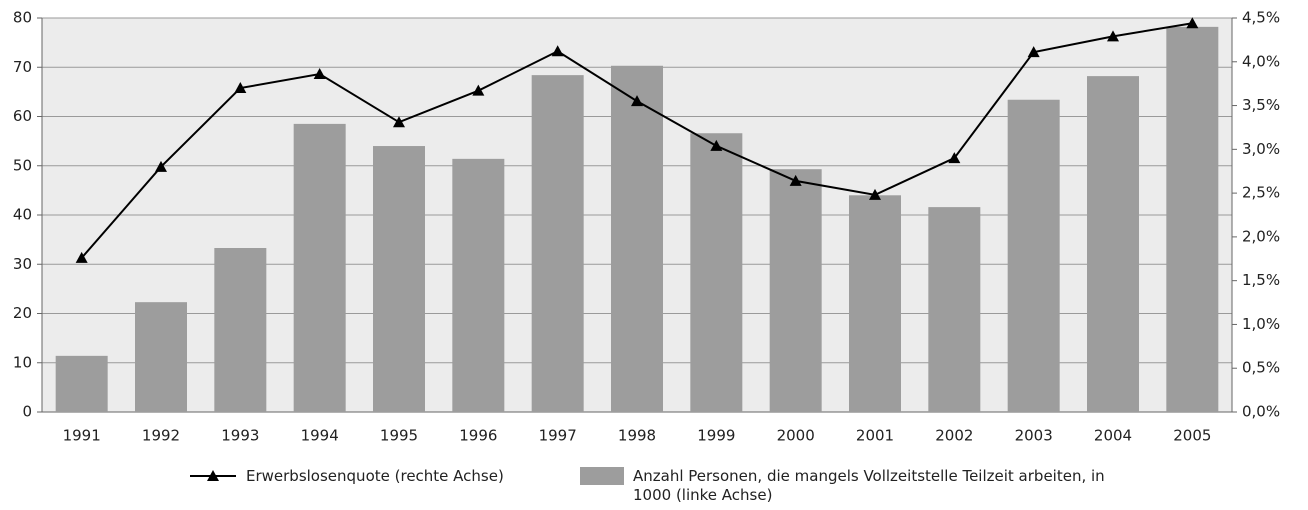 This screenshot has width=1308, height=510. What do you see at coordinates (1034, 436) in the screenshot?
I see `x-tick-label: 2003` at bounding box center [1034, 436].